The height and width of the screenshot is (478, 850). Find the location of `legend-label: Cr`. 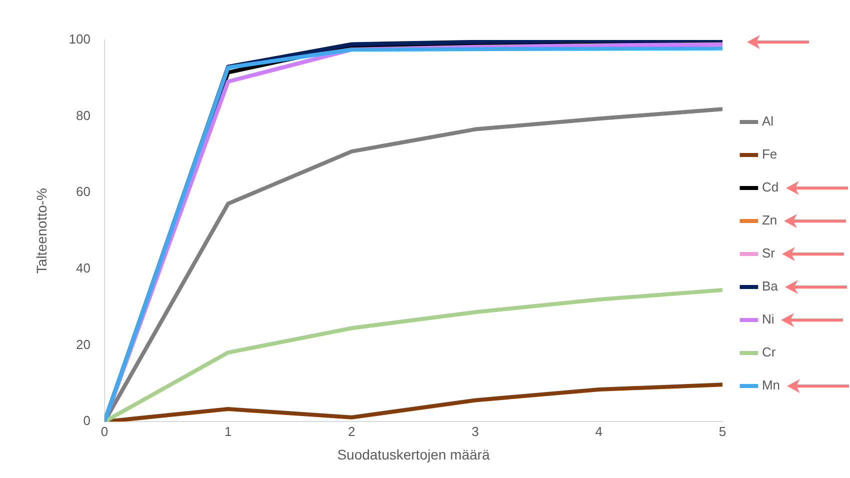

legend-label: Cr is located at coordinates (769, 352).